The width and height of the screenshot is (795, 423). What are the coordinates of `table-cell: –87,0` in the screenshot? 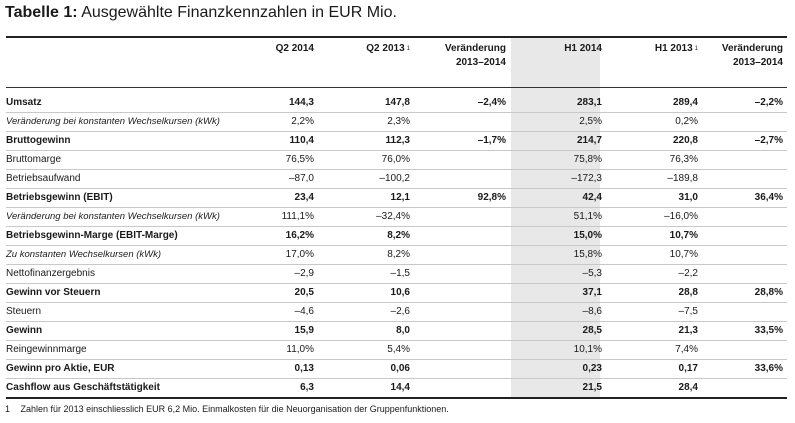 It's located at (285, 179).